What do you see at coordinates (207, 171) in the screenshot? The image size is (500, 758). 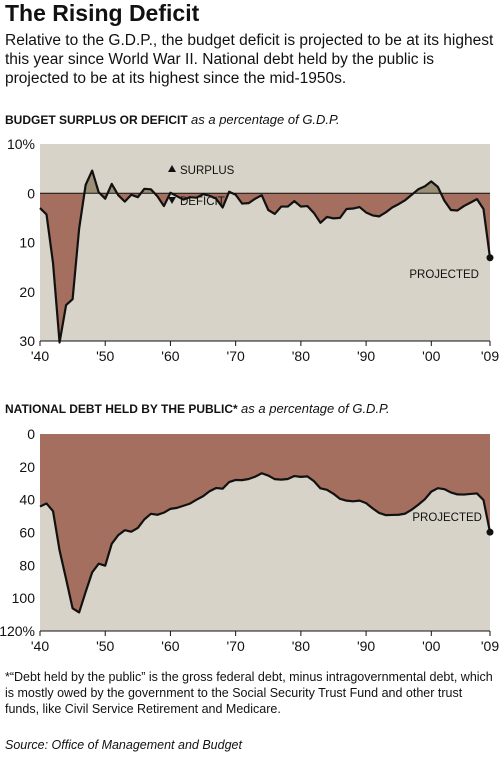 I see `legend-surplus-label: SURPLUS` at bounding box center [207, 171].